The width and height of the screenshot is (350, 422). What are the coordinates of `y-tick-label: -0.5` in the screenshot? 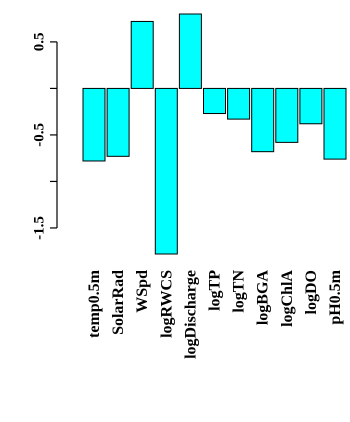 It's located at (39, 135).